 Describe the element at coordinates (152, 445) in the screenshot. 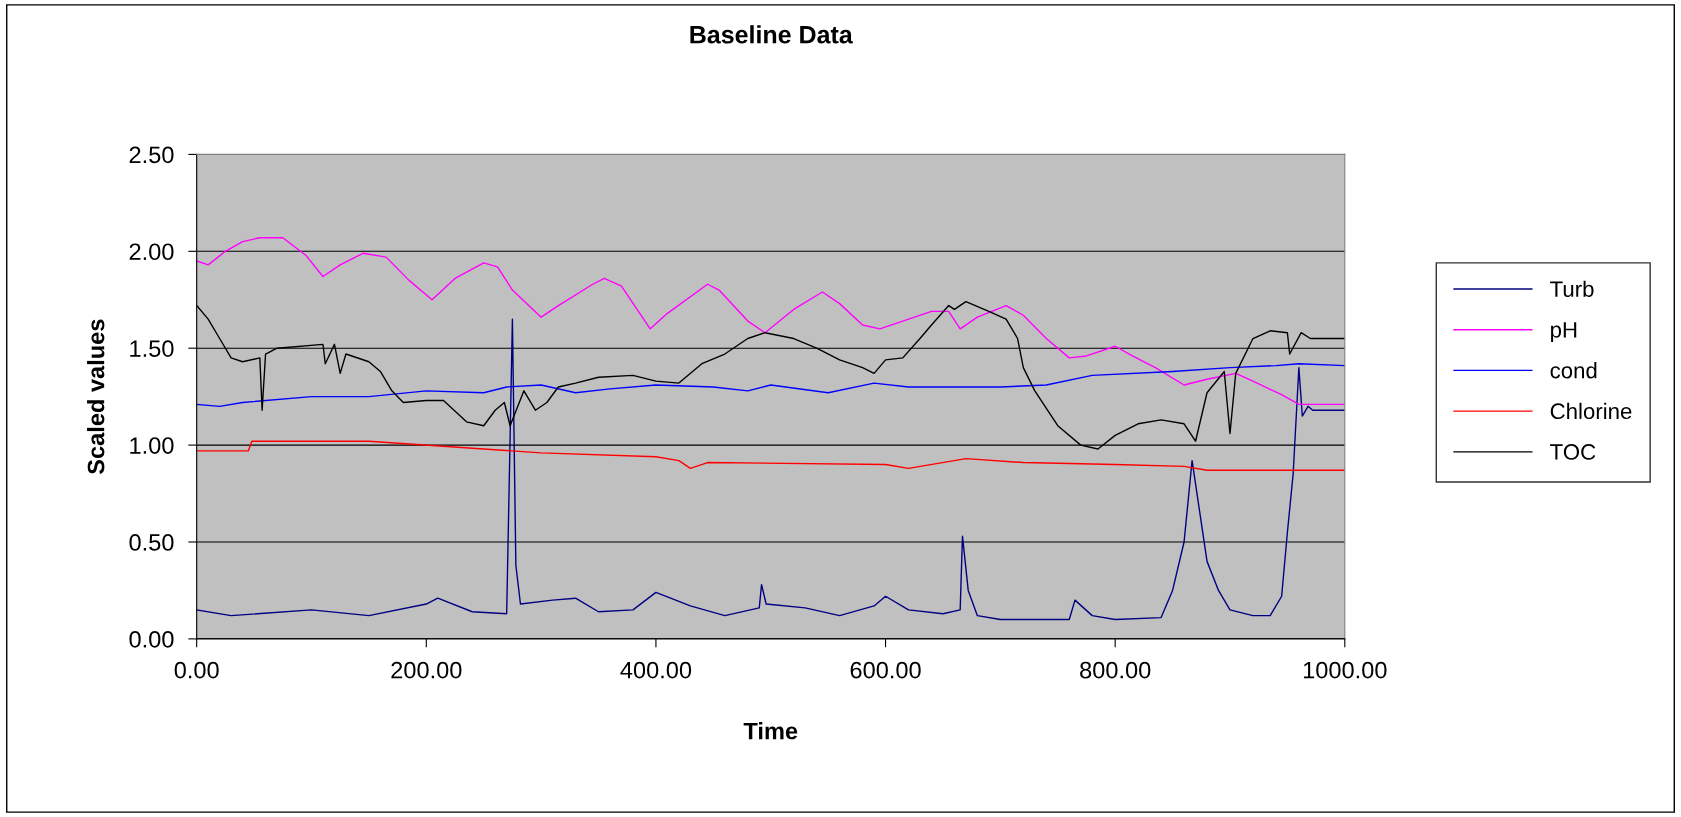

I see `y-tick-label: 1.00` at that location.